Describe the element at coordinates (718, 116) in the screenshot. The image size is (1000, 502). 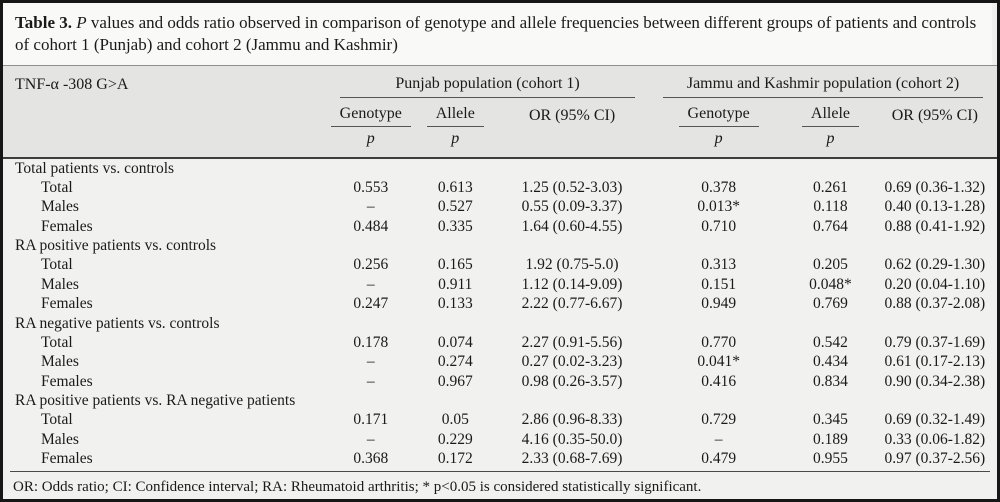
I see `col-genotype-2-label: Genotype` at that location.